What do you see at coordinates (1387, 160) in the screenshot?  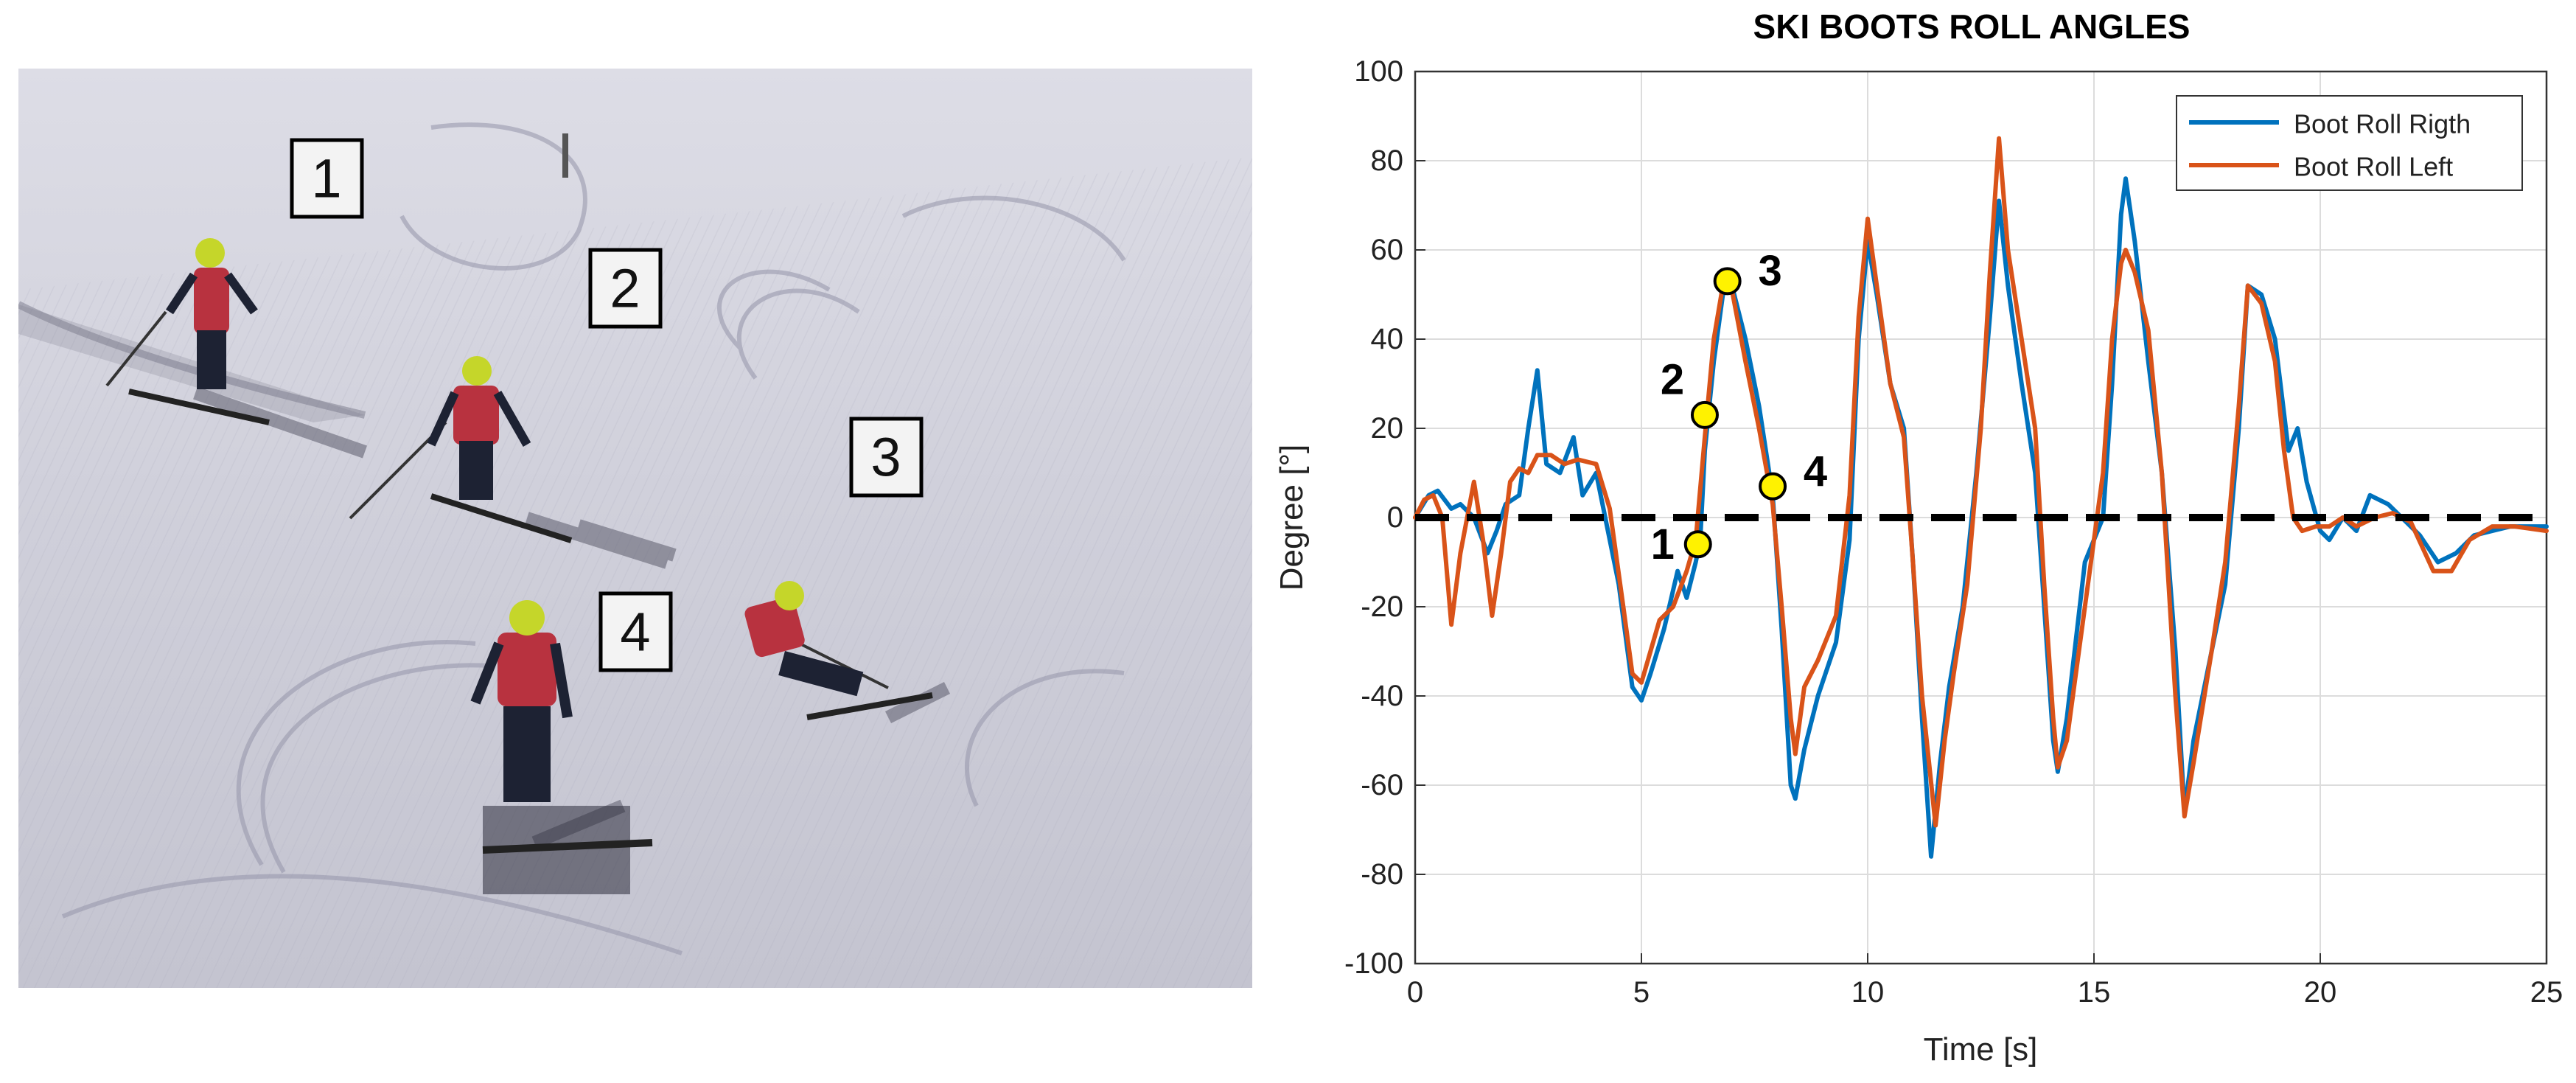 I see `y-tick-label: 80` at bounding box center [1387, 160].